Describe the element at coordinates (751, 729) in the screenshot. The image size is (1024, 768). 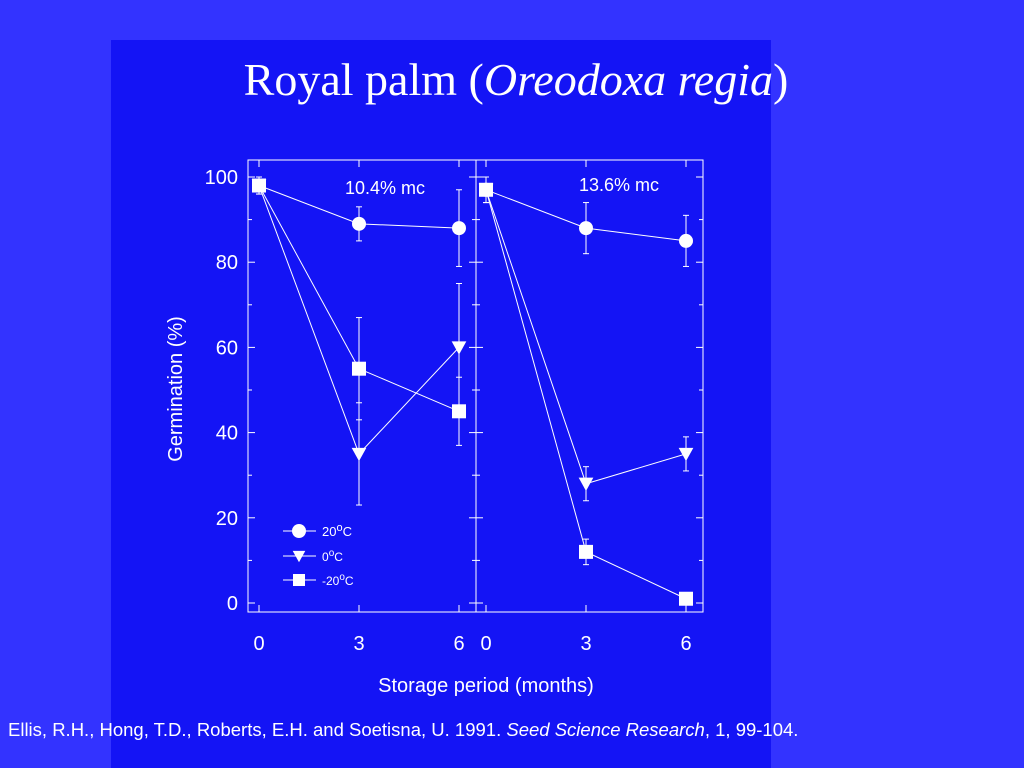
I see `citation-details: , 1, 99-104.` at that location.